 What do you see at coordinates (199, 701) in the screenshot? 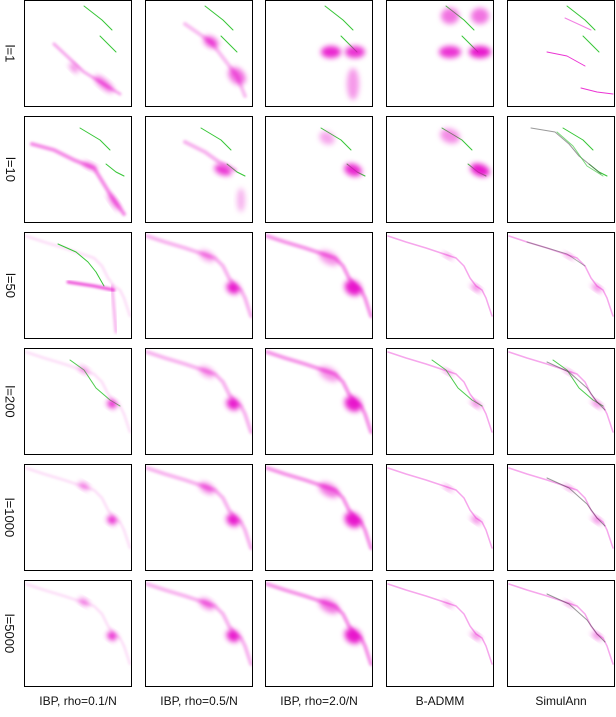
I see `column-label: IBP, rho=0.5/N` at bounding box center [199, 701].